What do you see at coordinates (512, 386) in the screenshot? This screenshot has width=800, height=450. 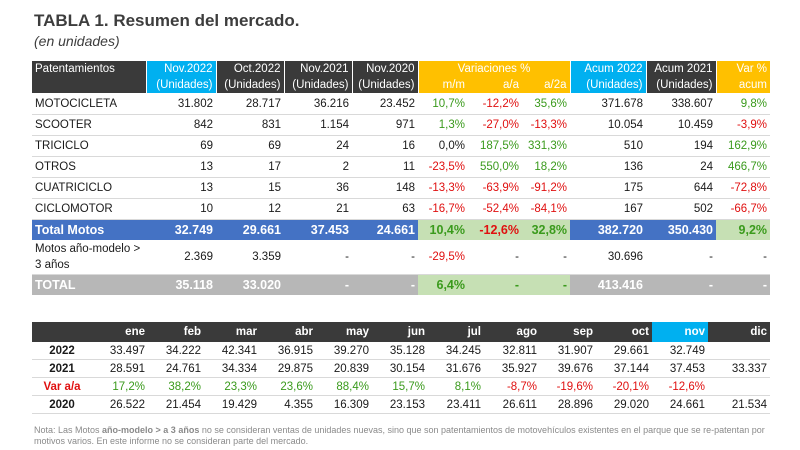 I see `month-cell: -8,7%` at bounding box center [512, 386].